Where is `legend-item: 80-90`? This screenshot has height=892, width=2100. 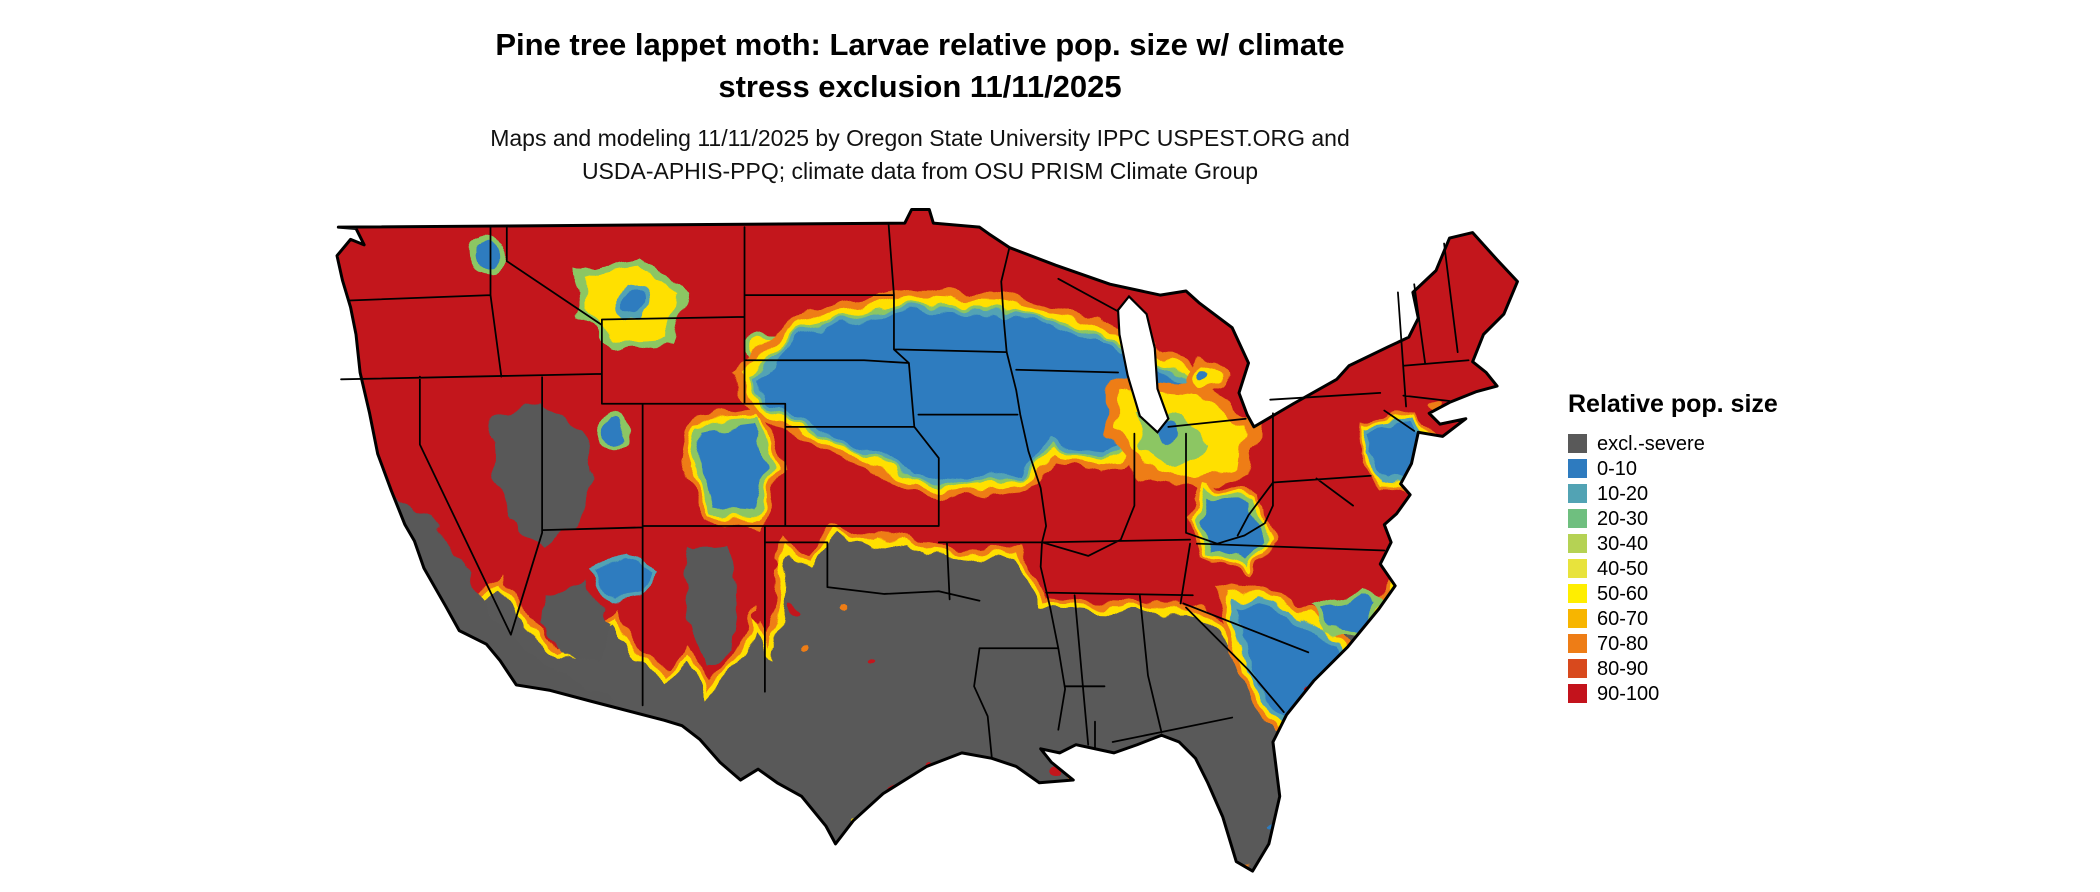 legend-item: 80-90 is located at coordinates (1718, 668).